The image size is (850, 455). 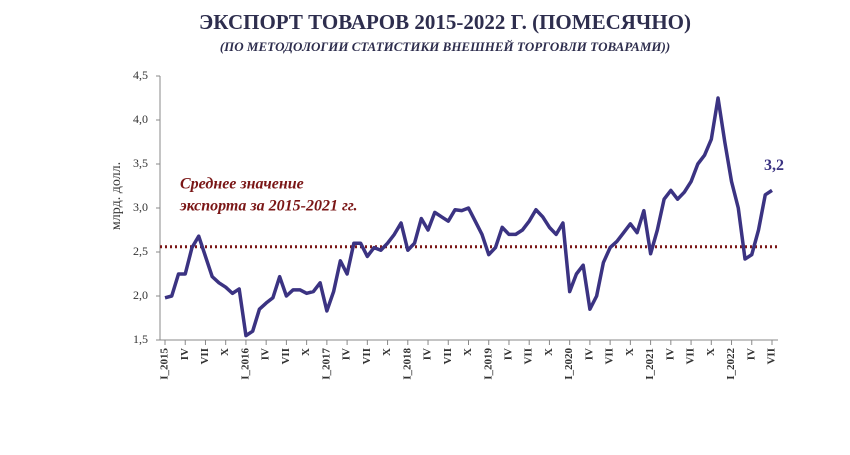 I want to click on y-tick-label: 4,5, so click(x=140, y=75).